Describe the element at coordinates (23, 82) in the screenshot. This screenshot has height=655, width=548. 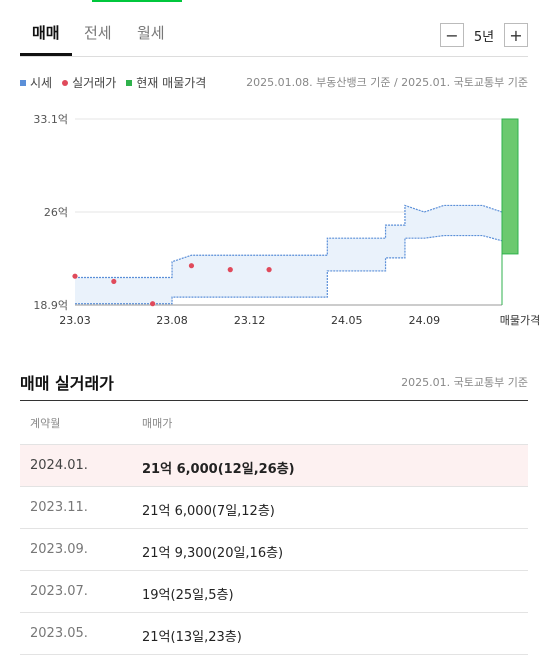
I see `legend-market-swatch-icon` at that location.